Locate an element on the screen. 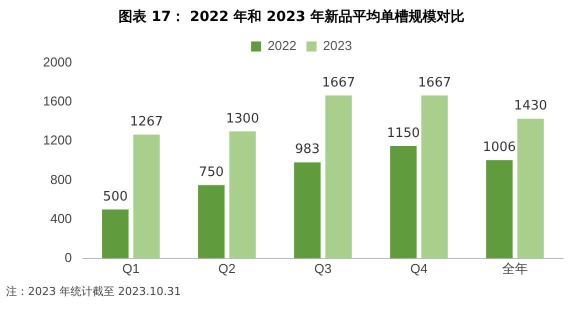  x-tick-label: Q4 is located at coordinates (419, 268).